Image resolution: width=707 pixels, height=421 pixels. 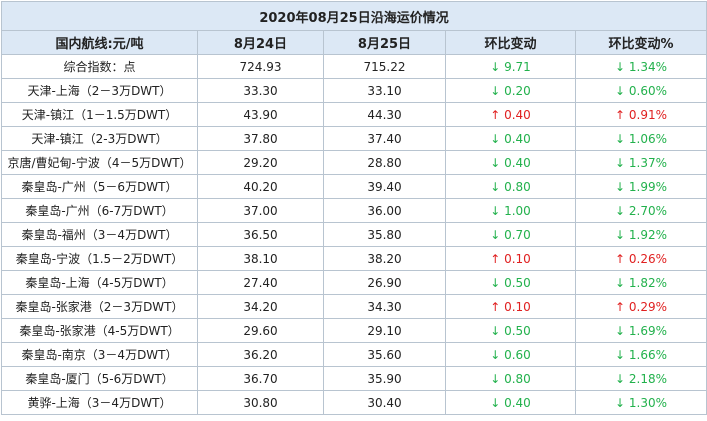 What do you see at coordinates (260, 258) in the screenshot?
I see `price-cell: 38.10` at bounding box center [260, 258].